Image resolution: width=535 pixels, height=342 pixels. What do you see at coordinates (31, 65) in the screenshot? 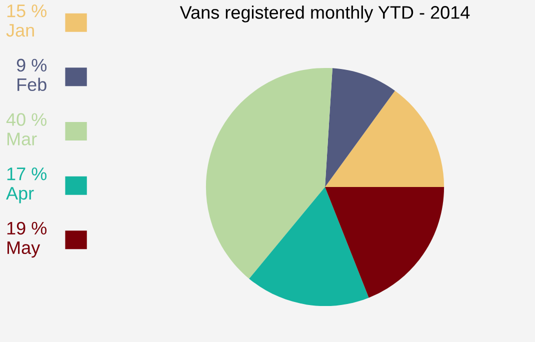
I see `data-label: 9 %` at bounding box center [31, 65].